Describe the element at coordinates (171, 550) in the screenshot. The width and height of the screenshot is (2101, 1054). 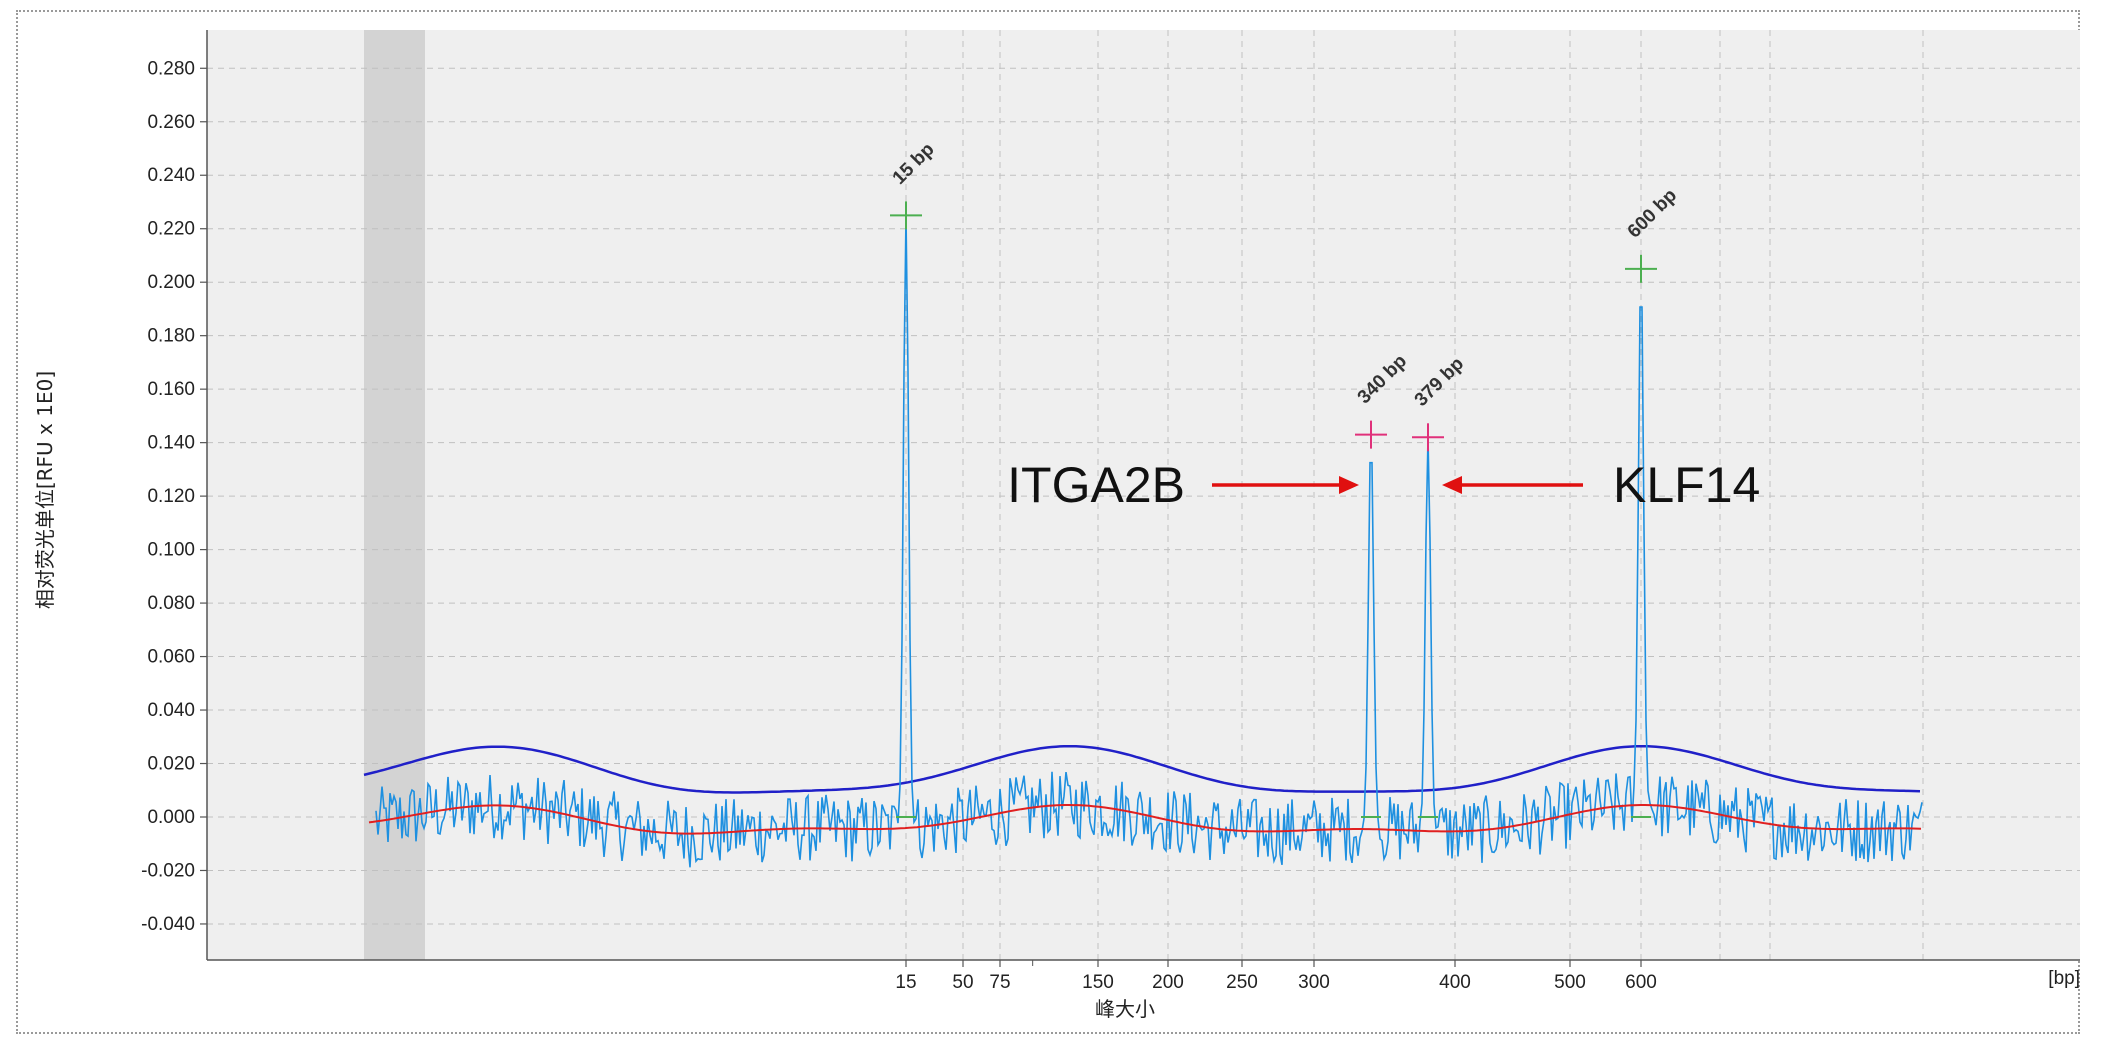
I see `y-tick-label: 0.100` at that location.